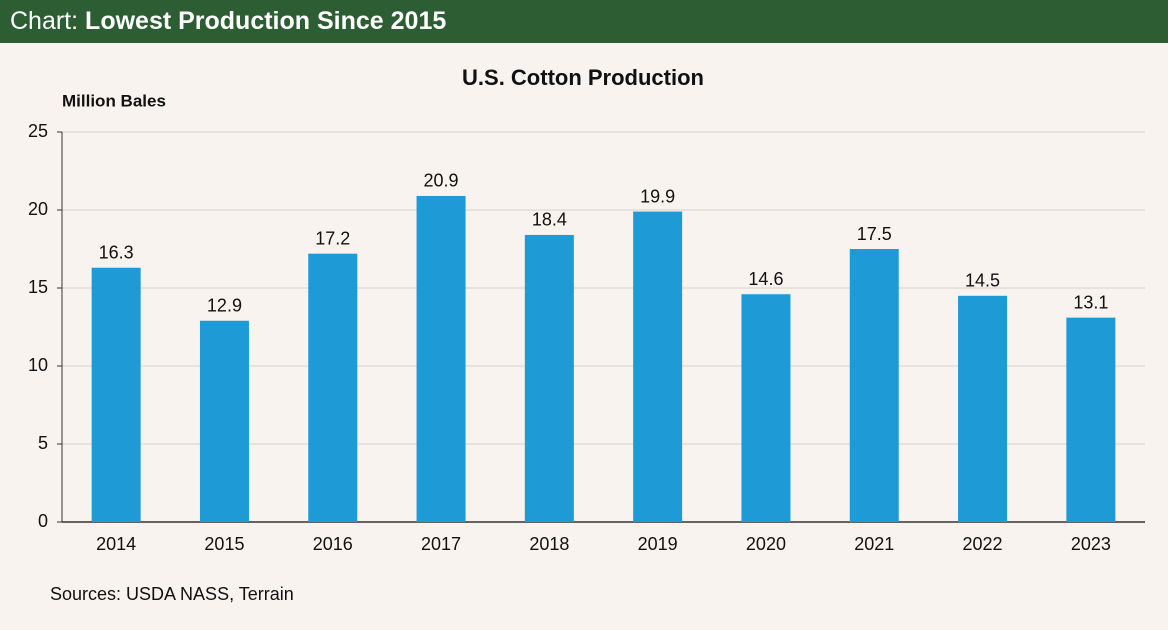 The width and height of the screenshot is (1168, 630). Describe the element at coordinates (765, 279) in the screenshot. I see `data-label: 14.6` at that location.